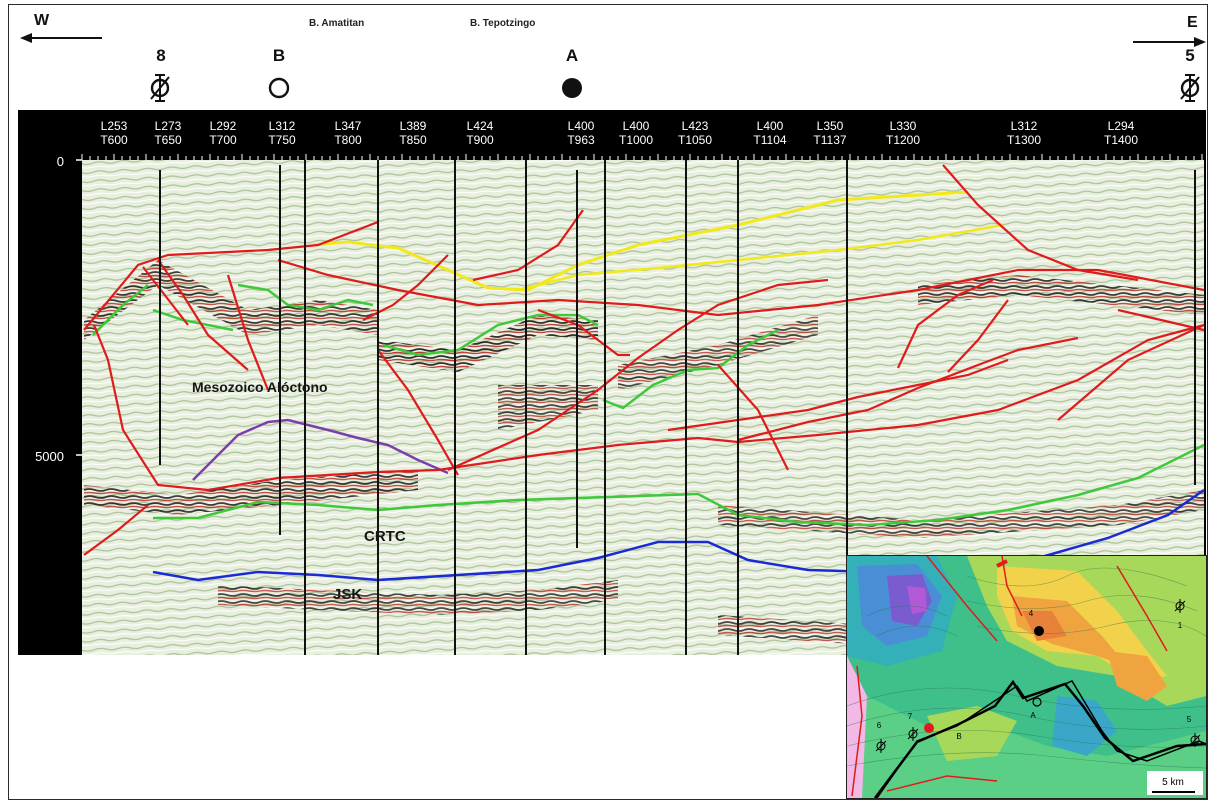 The width and height of the screenshot is (1215, 805). I want to click on inset-well-b-label: B, so click(958, 736).